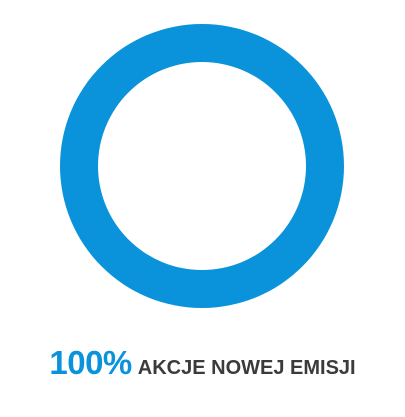  I want to click on chart-caption: 100% AKCJE NOWEJ EMISJI, so click(202, 362).